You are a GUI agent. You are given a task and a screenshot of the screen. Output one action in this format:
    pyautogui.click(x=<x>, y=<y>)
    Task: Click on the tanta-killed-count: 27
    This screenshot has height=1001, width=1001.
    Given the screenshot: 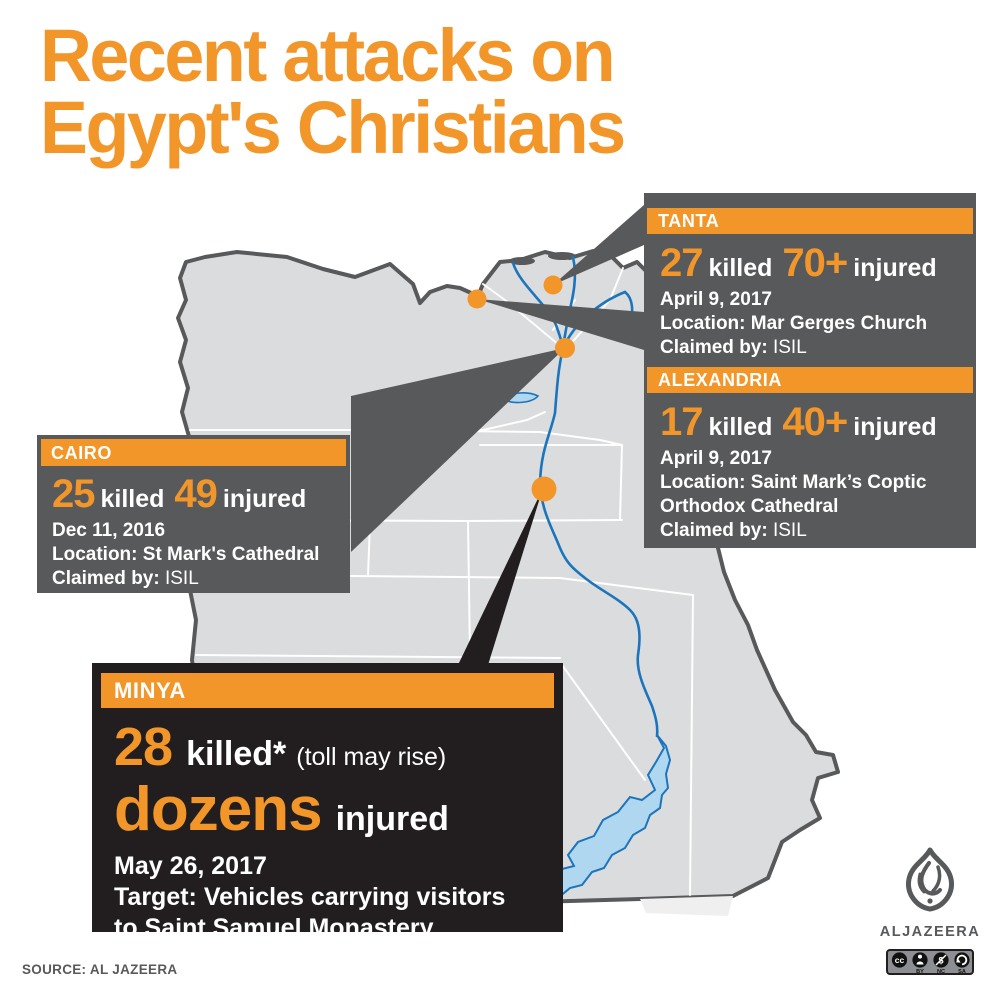 What is the action you would take?
    pyautogui.click(x=681, y=263)
    